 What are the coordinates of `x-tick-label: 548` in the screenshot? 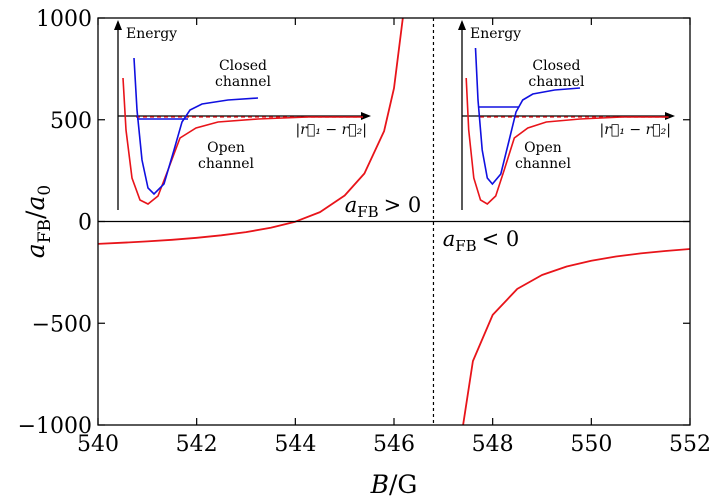 It's located at (493, 444).